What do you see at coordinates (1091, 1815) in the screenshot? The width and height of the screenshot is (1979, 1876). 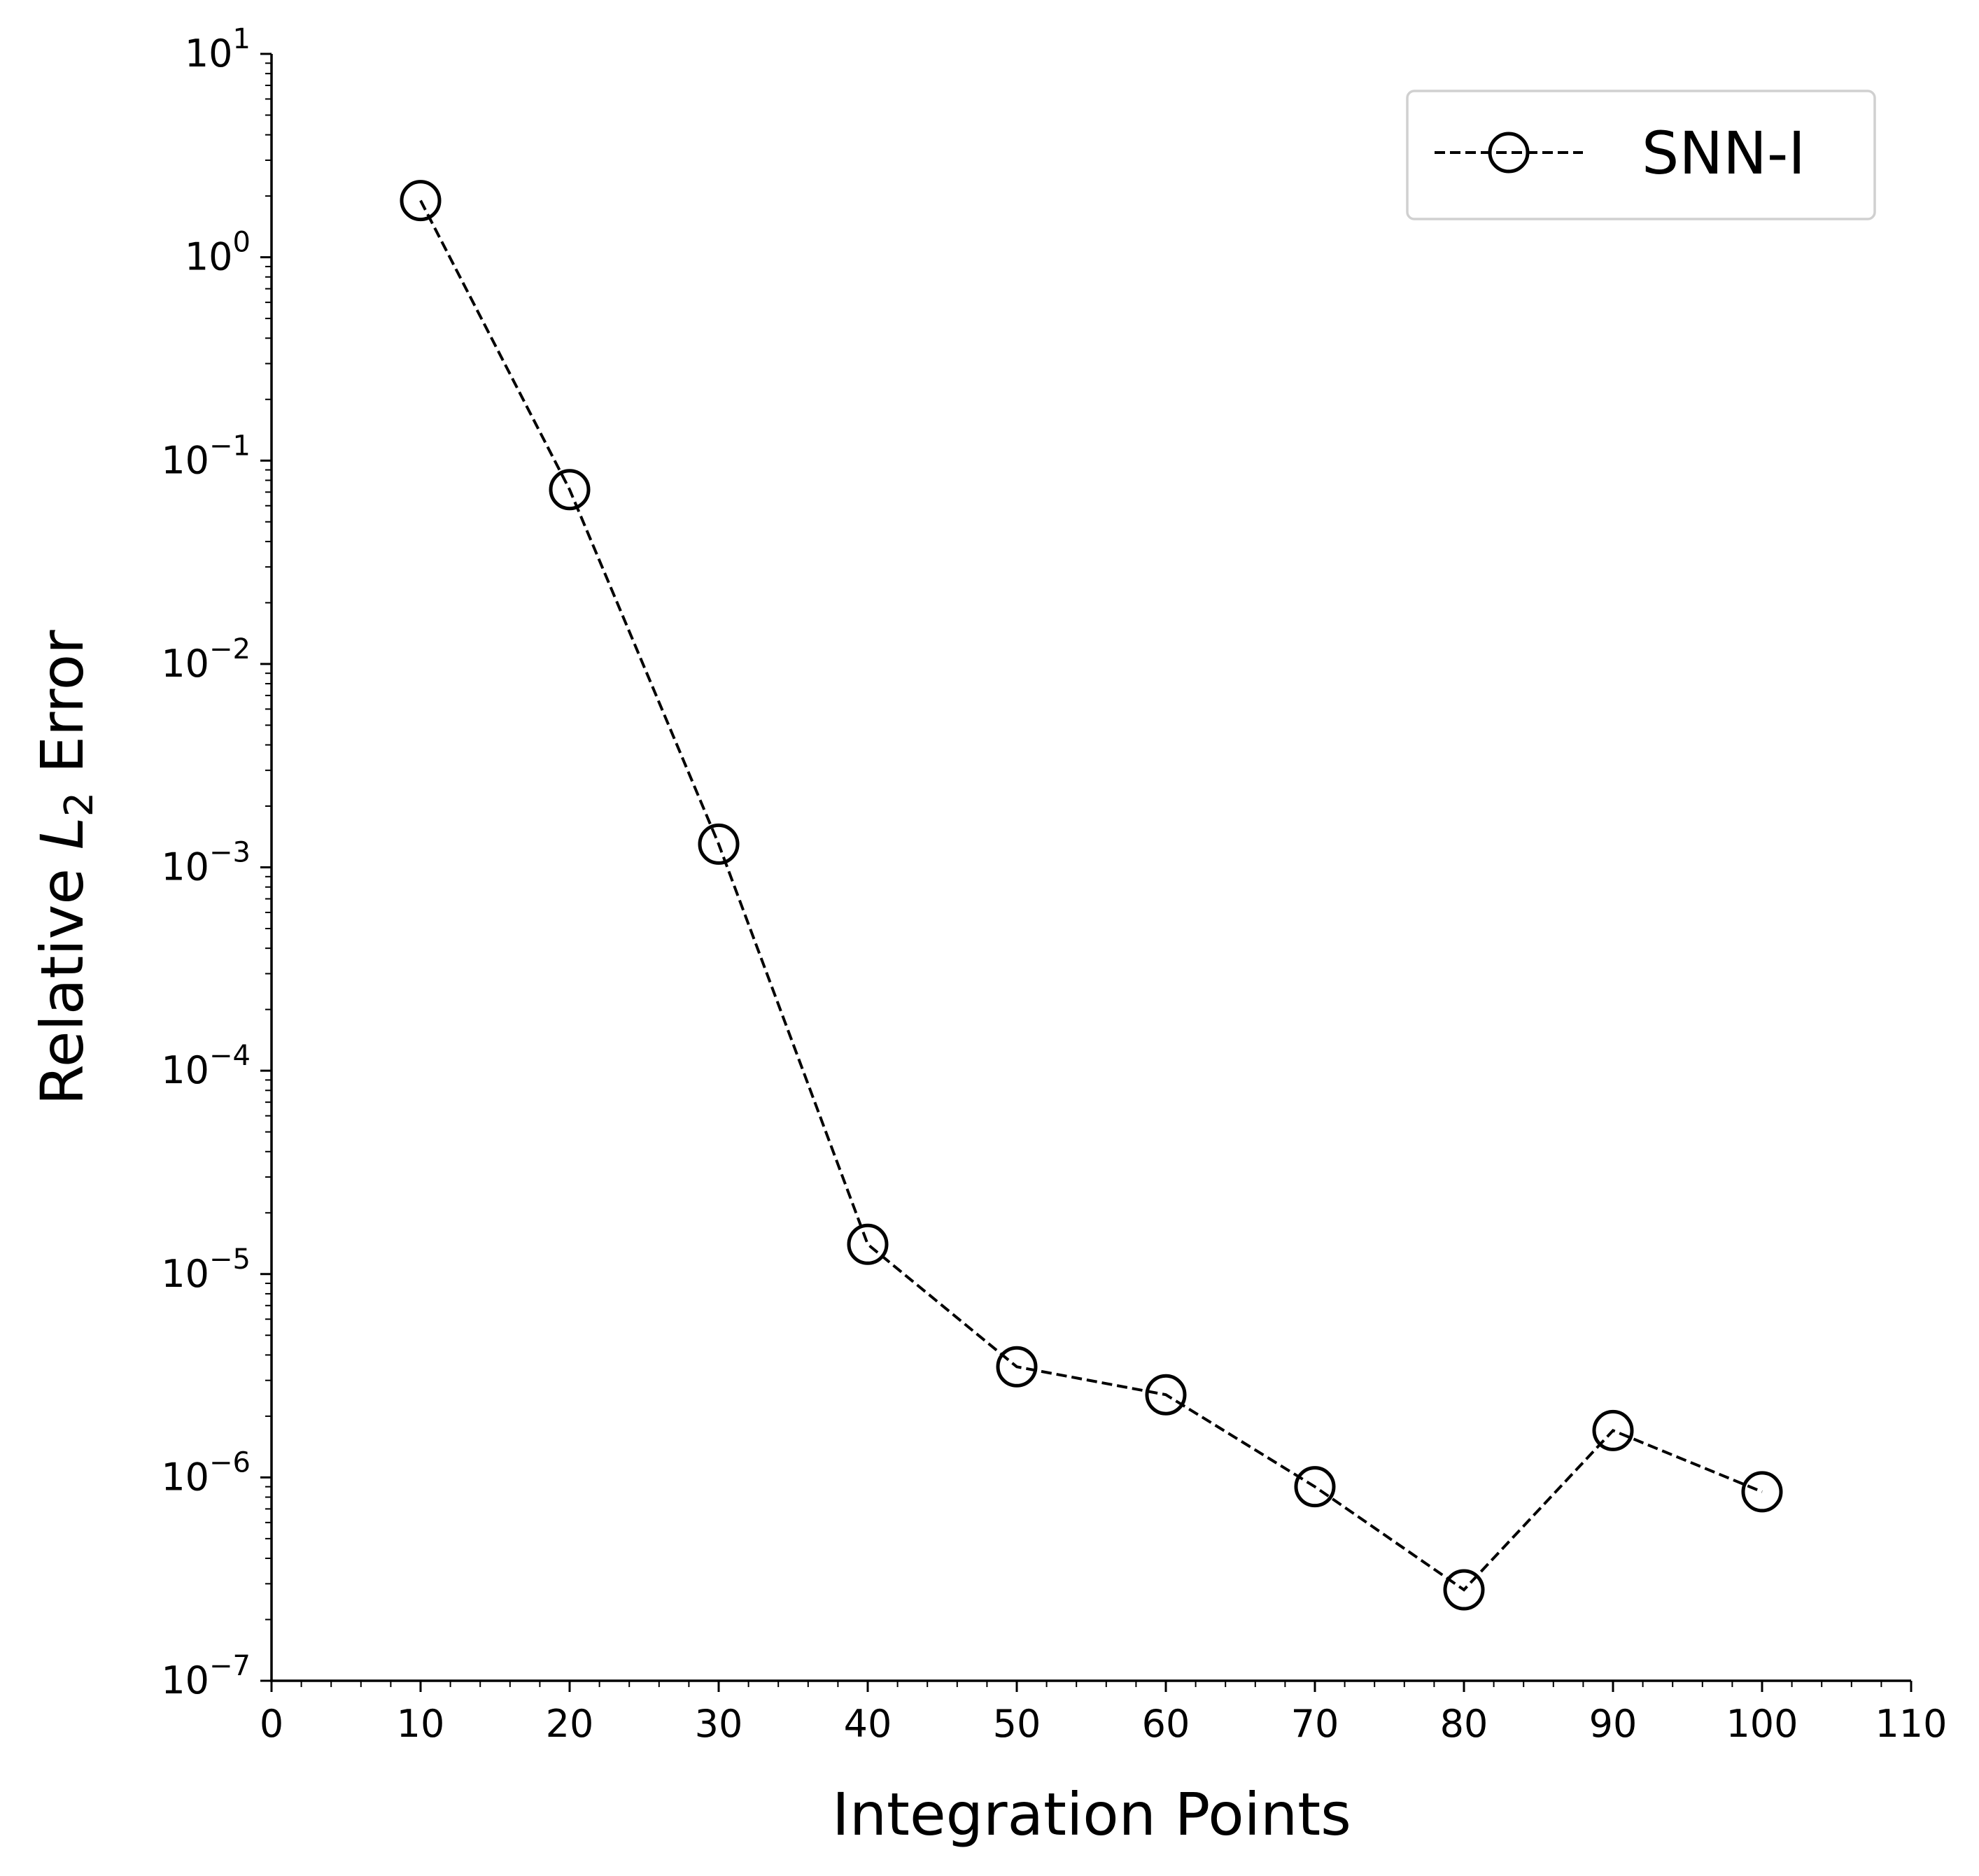 I see `x-axis-title: Integration Points` at bounding box center [1091, 1815].